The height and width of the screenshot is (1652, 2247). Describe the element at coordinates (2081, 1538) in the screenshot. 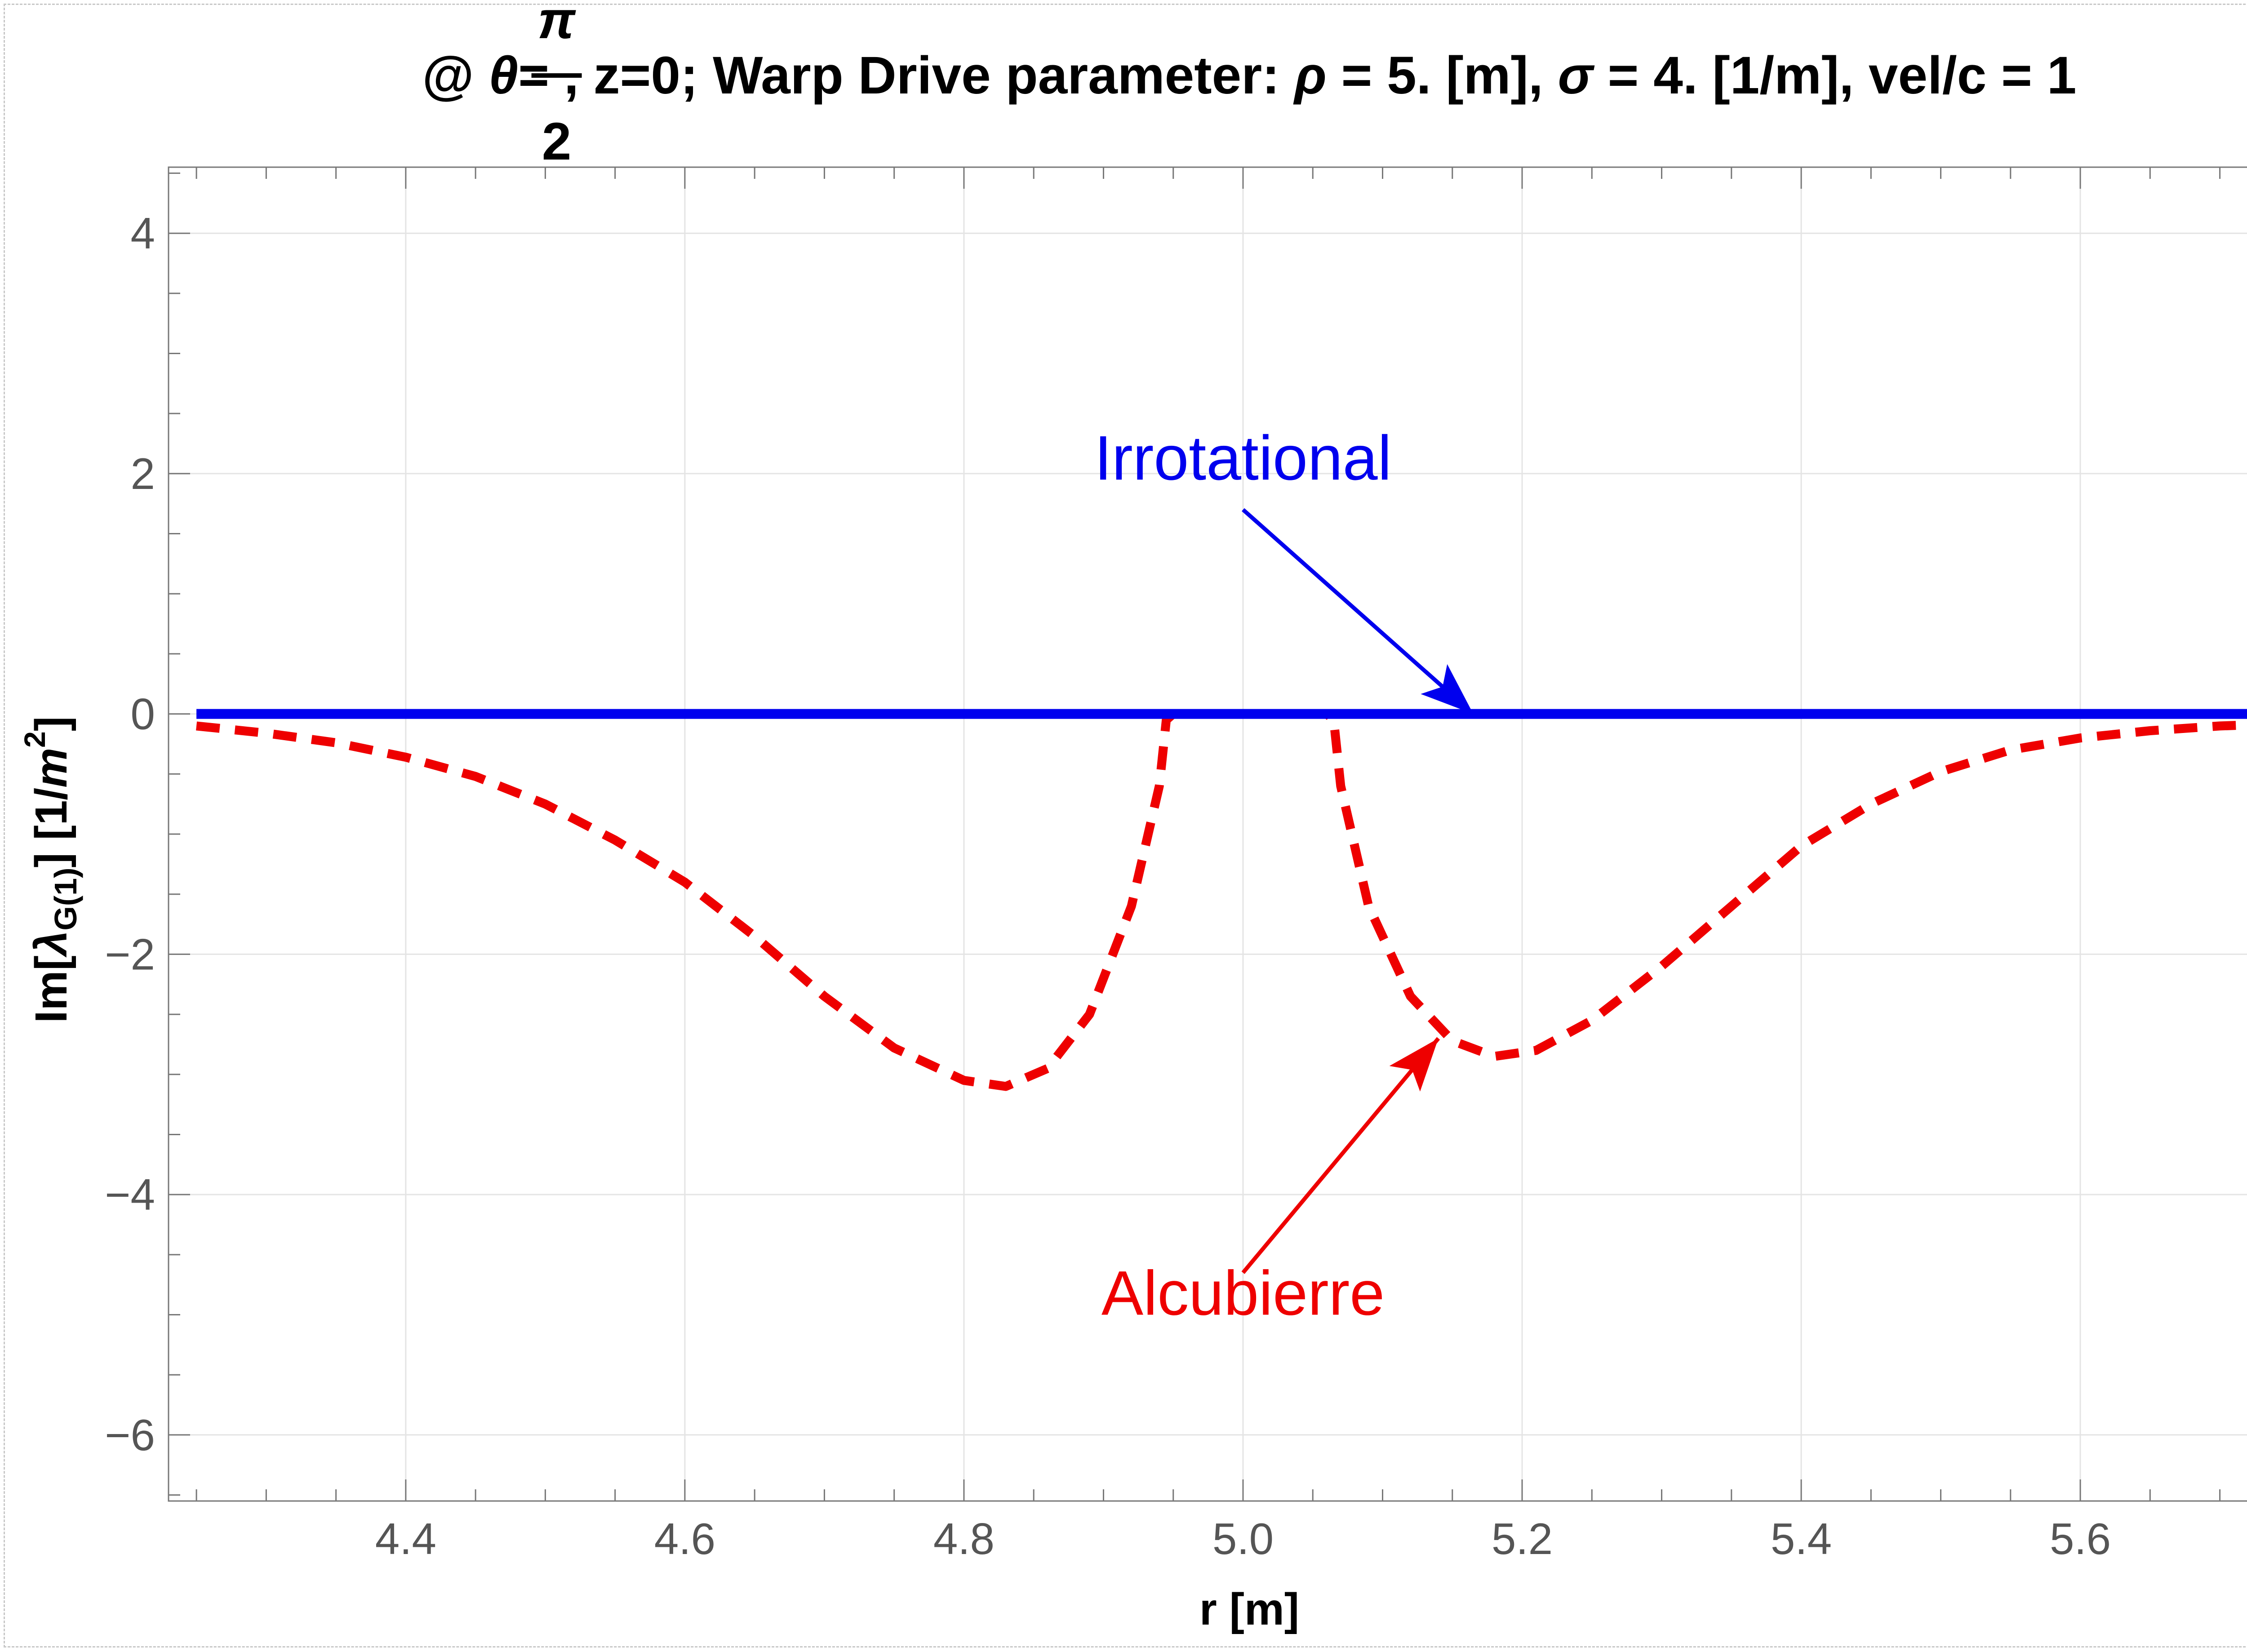

I see `x-tick-label: 5.6` at that location.